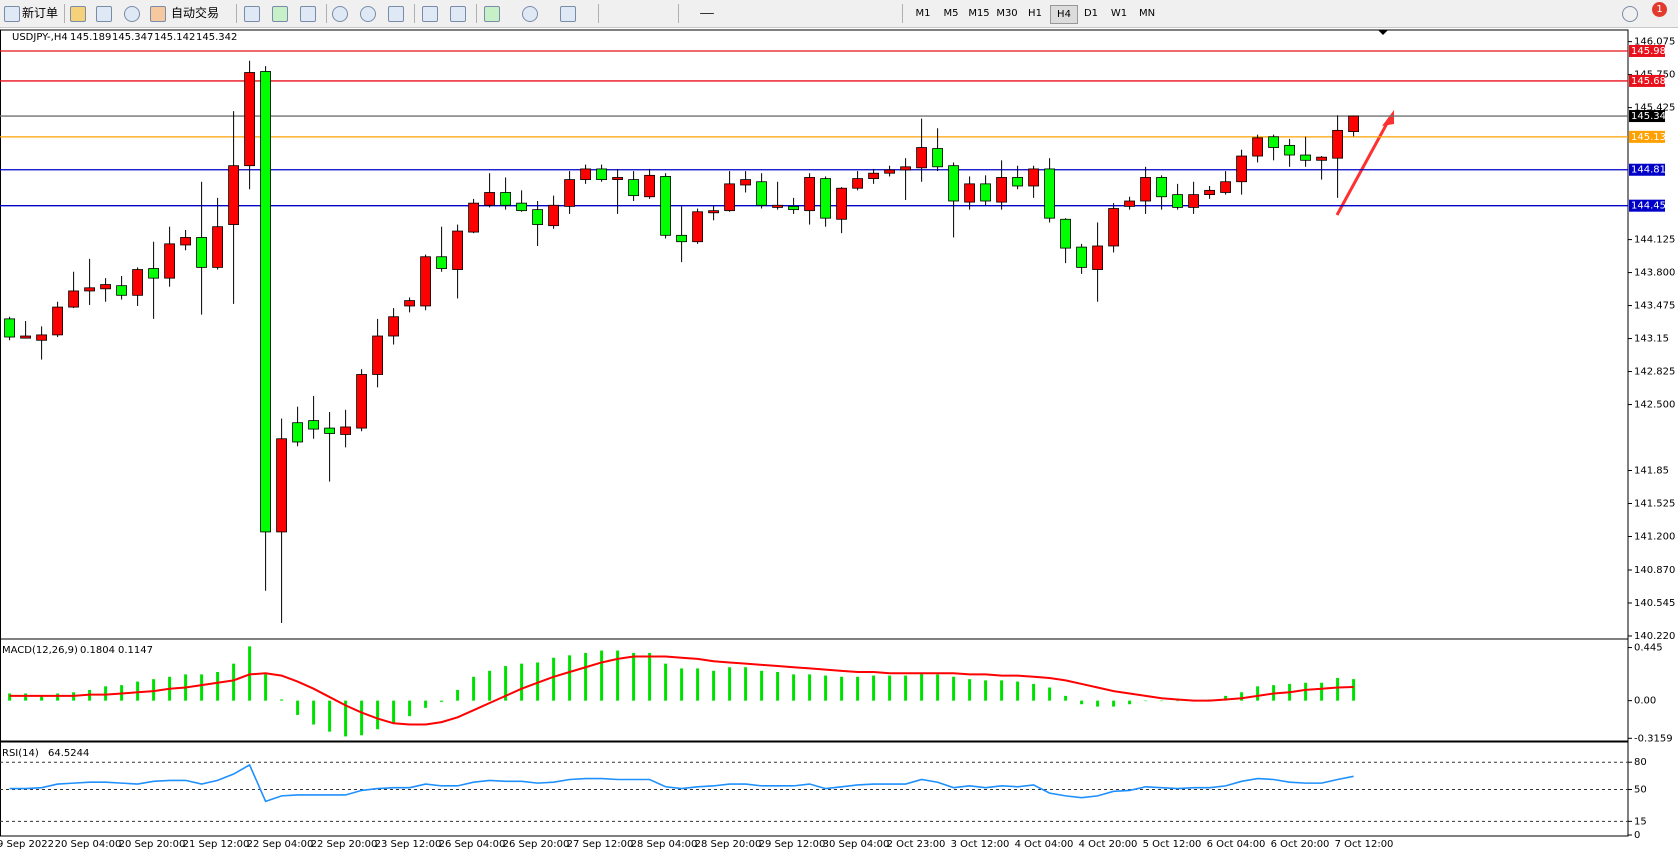 The image size is (1678, 857). I want to click on fibonacci-tool, so click(797, 13).